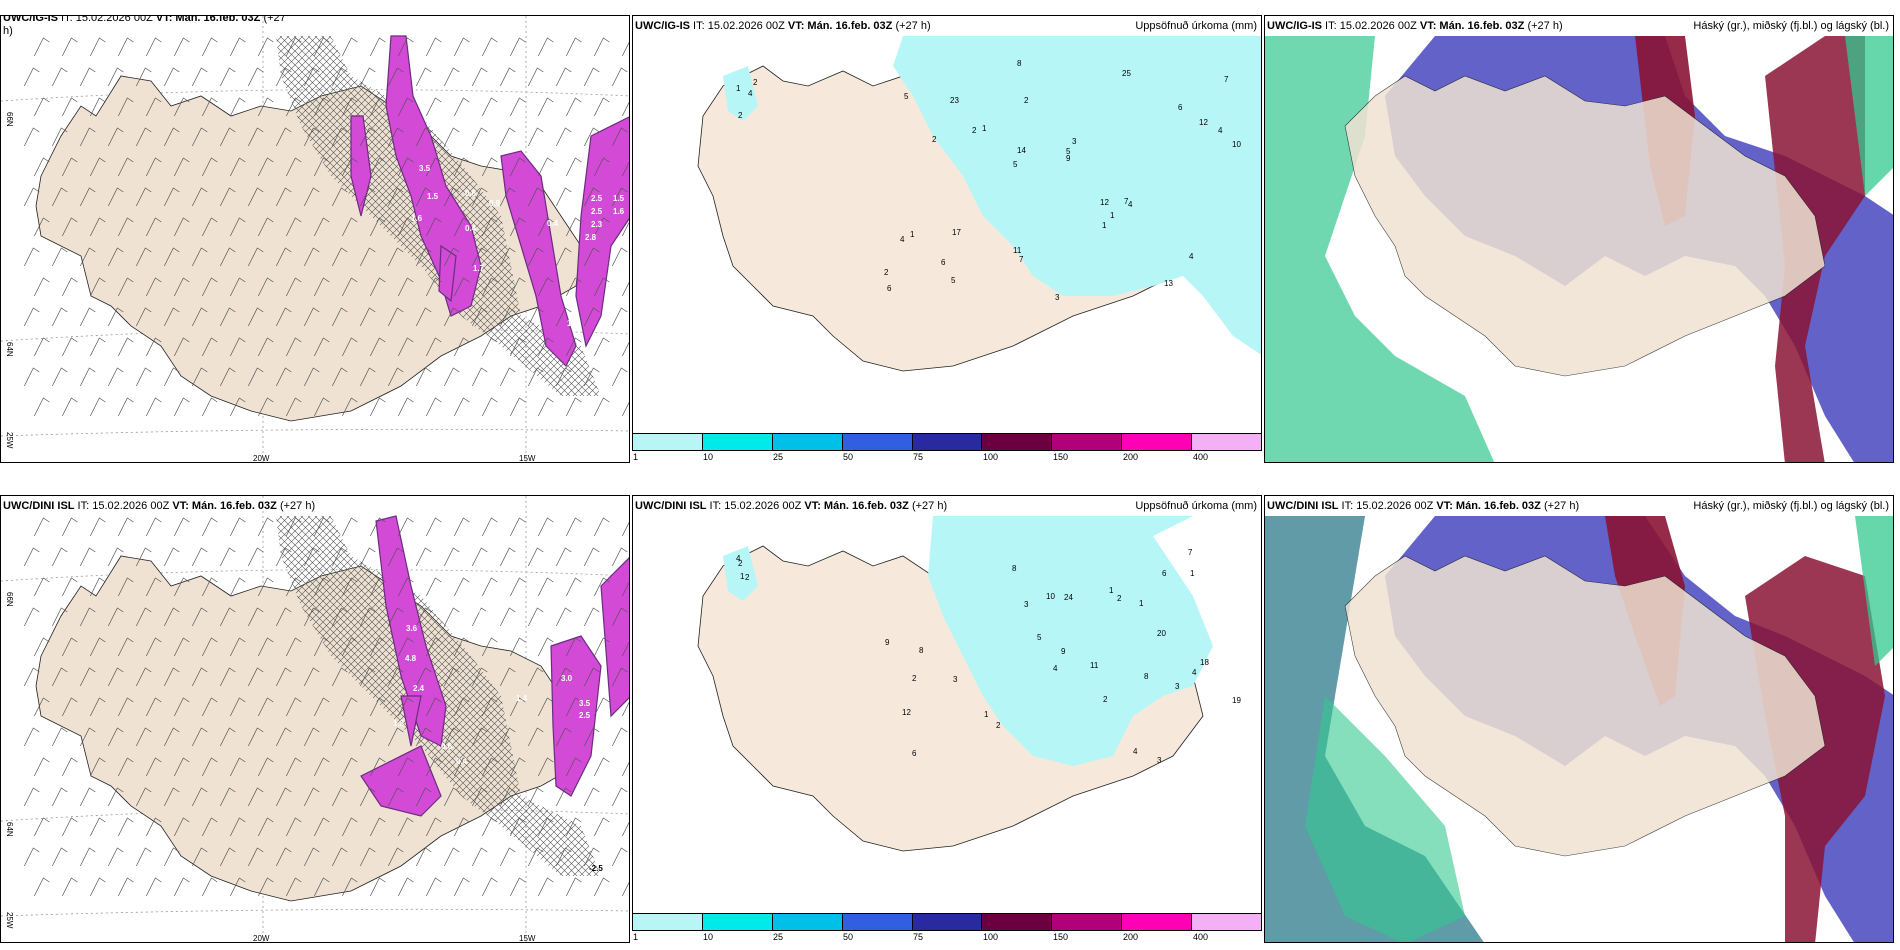 Image resolution: width=1900 pixels, height=950 pixels. I want to click on svg-text: 2.8, so click(591, 237).